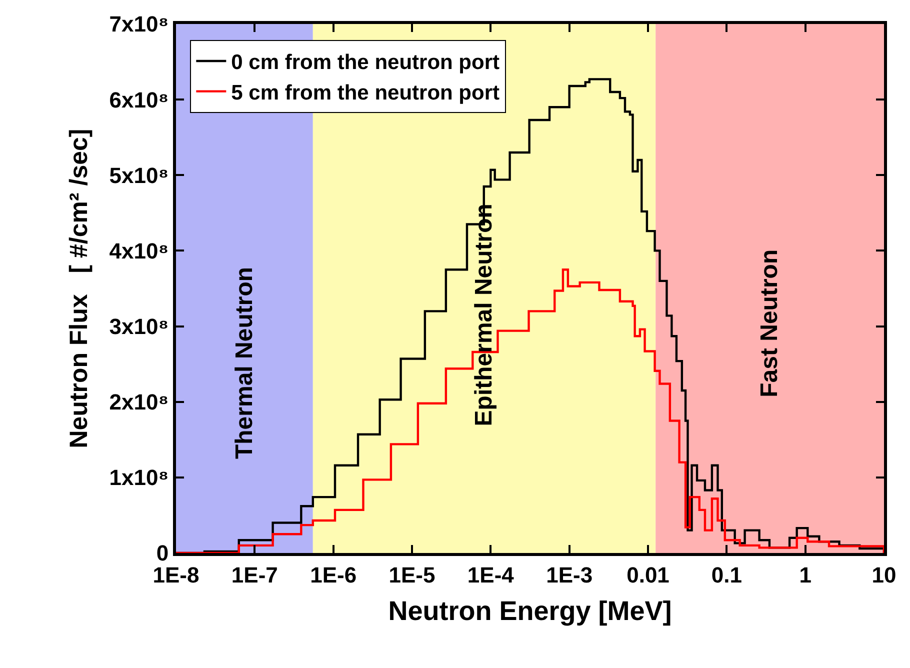 Image resolution: width=910 pixels, height=668 pixels. What do you see at coordinates (805, 575) in the screenshot?
I see `x-tick-label: 1` at bounding box center [805, 575].